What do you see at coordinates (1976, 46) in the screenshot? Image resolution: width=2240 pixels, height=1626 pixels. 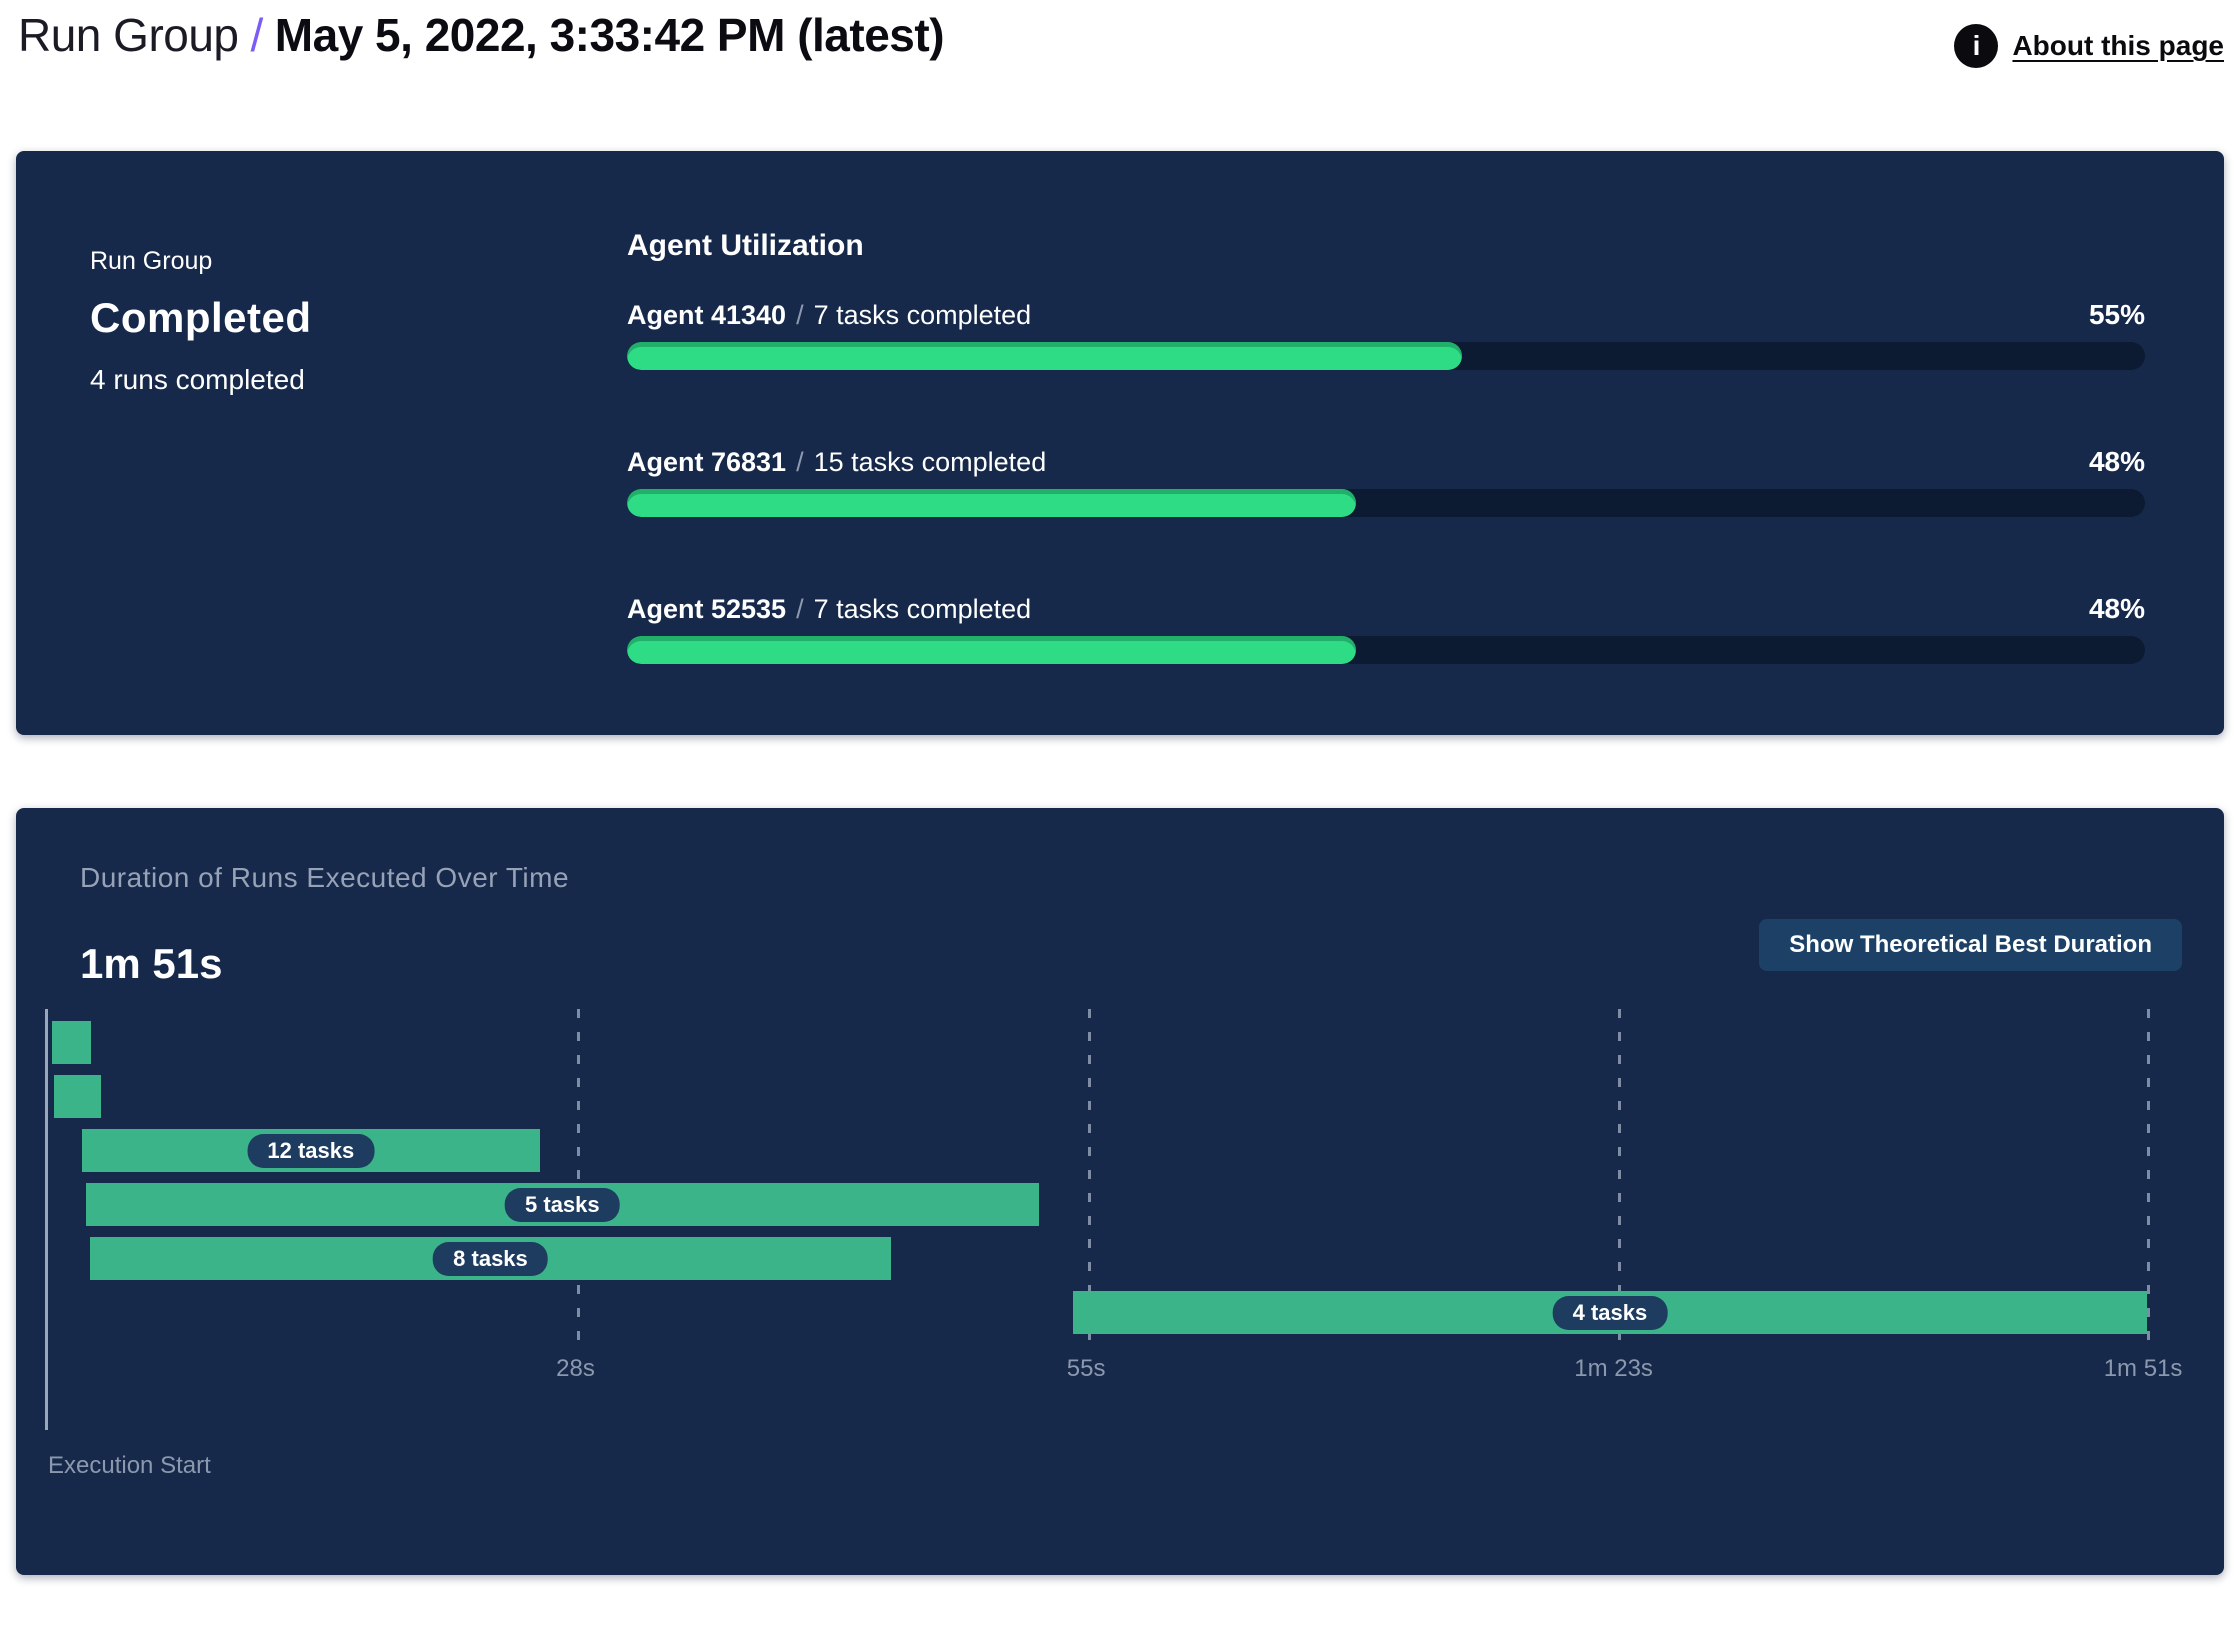 I see `info-icon: i` at bounding box center [1976, 46].